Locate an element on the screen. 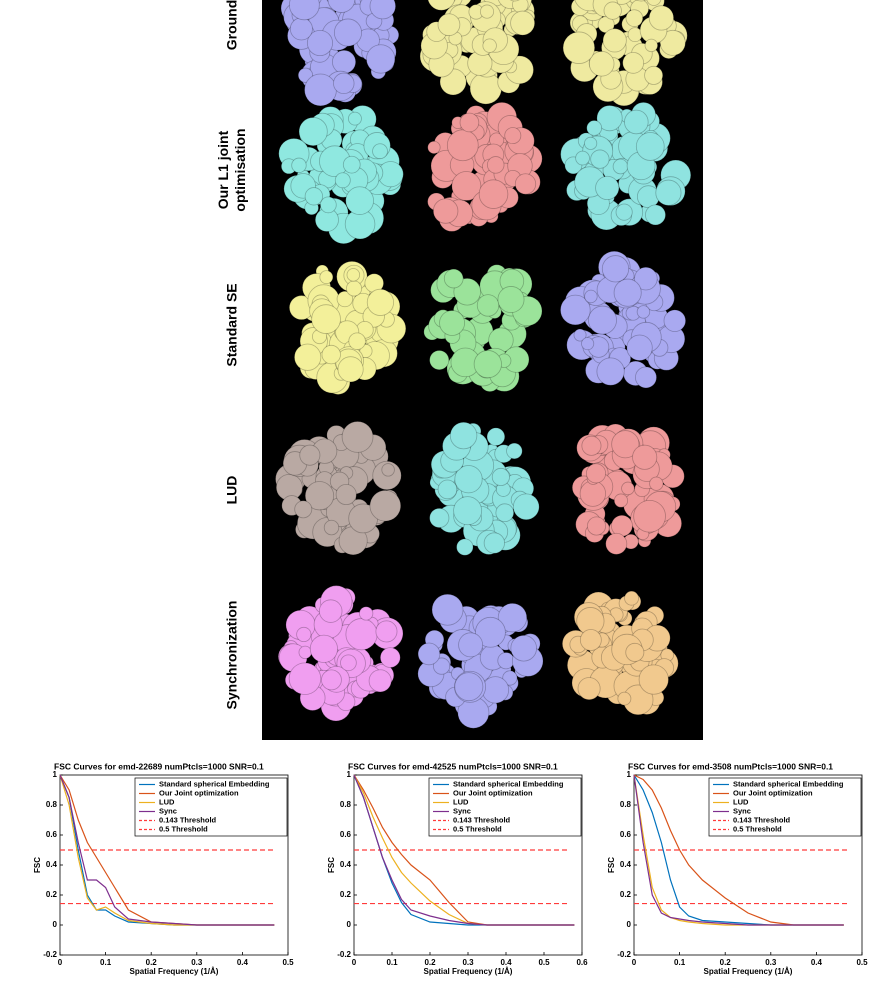 The image size is (886, 1000). x-tick-label: 0.5 is located at coordinates (288, 962).